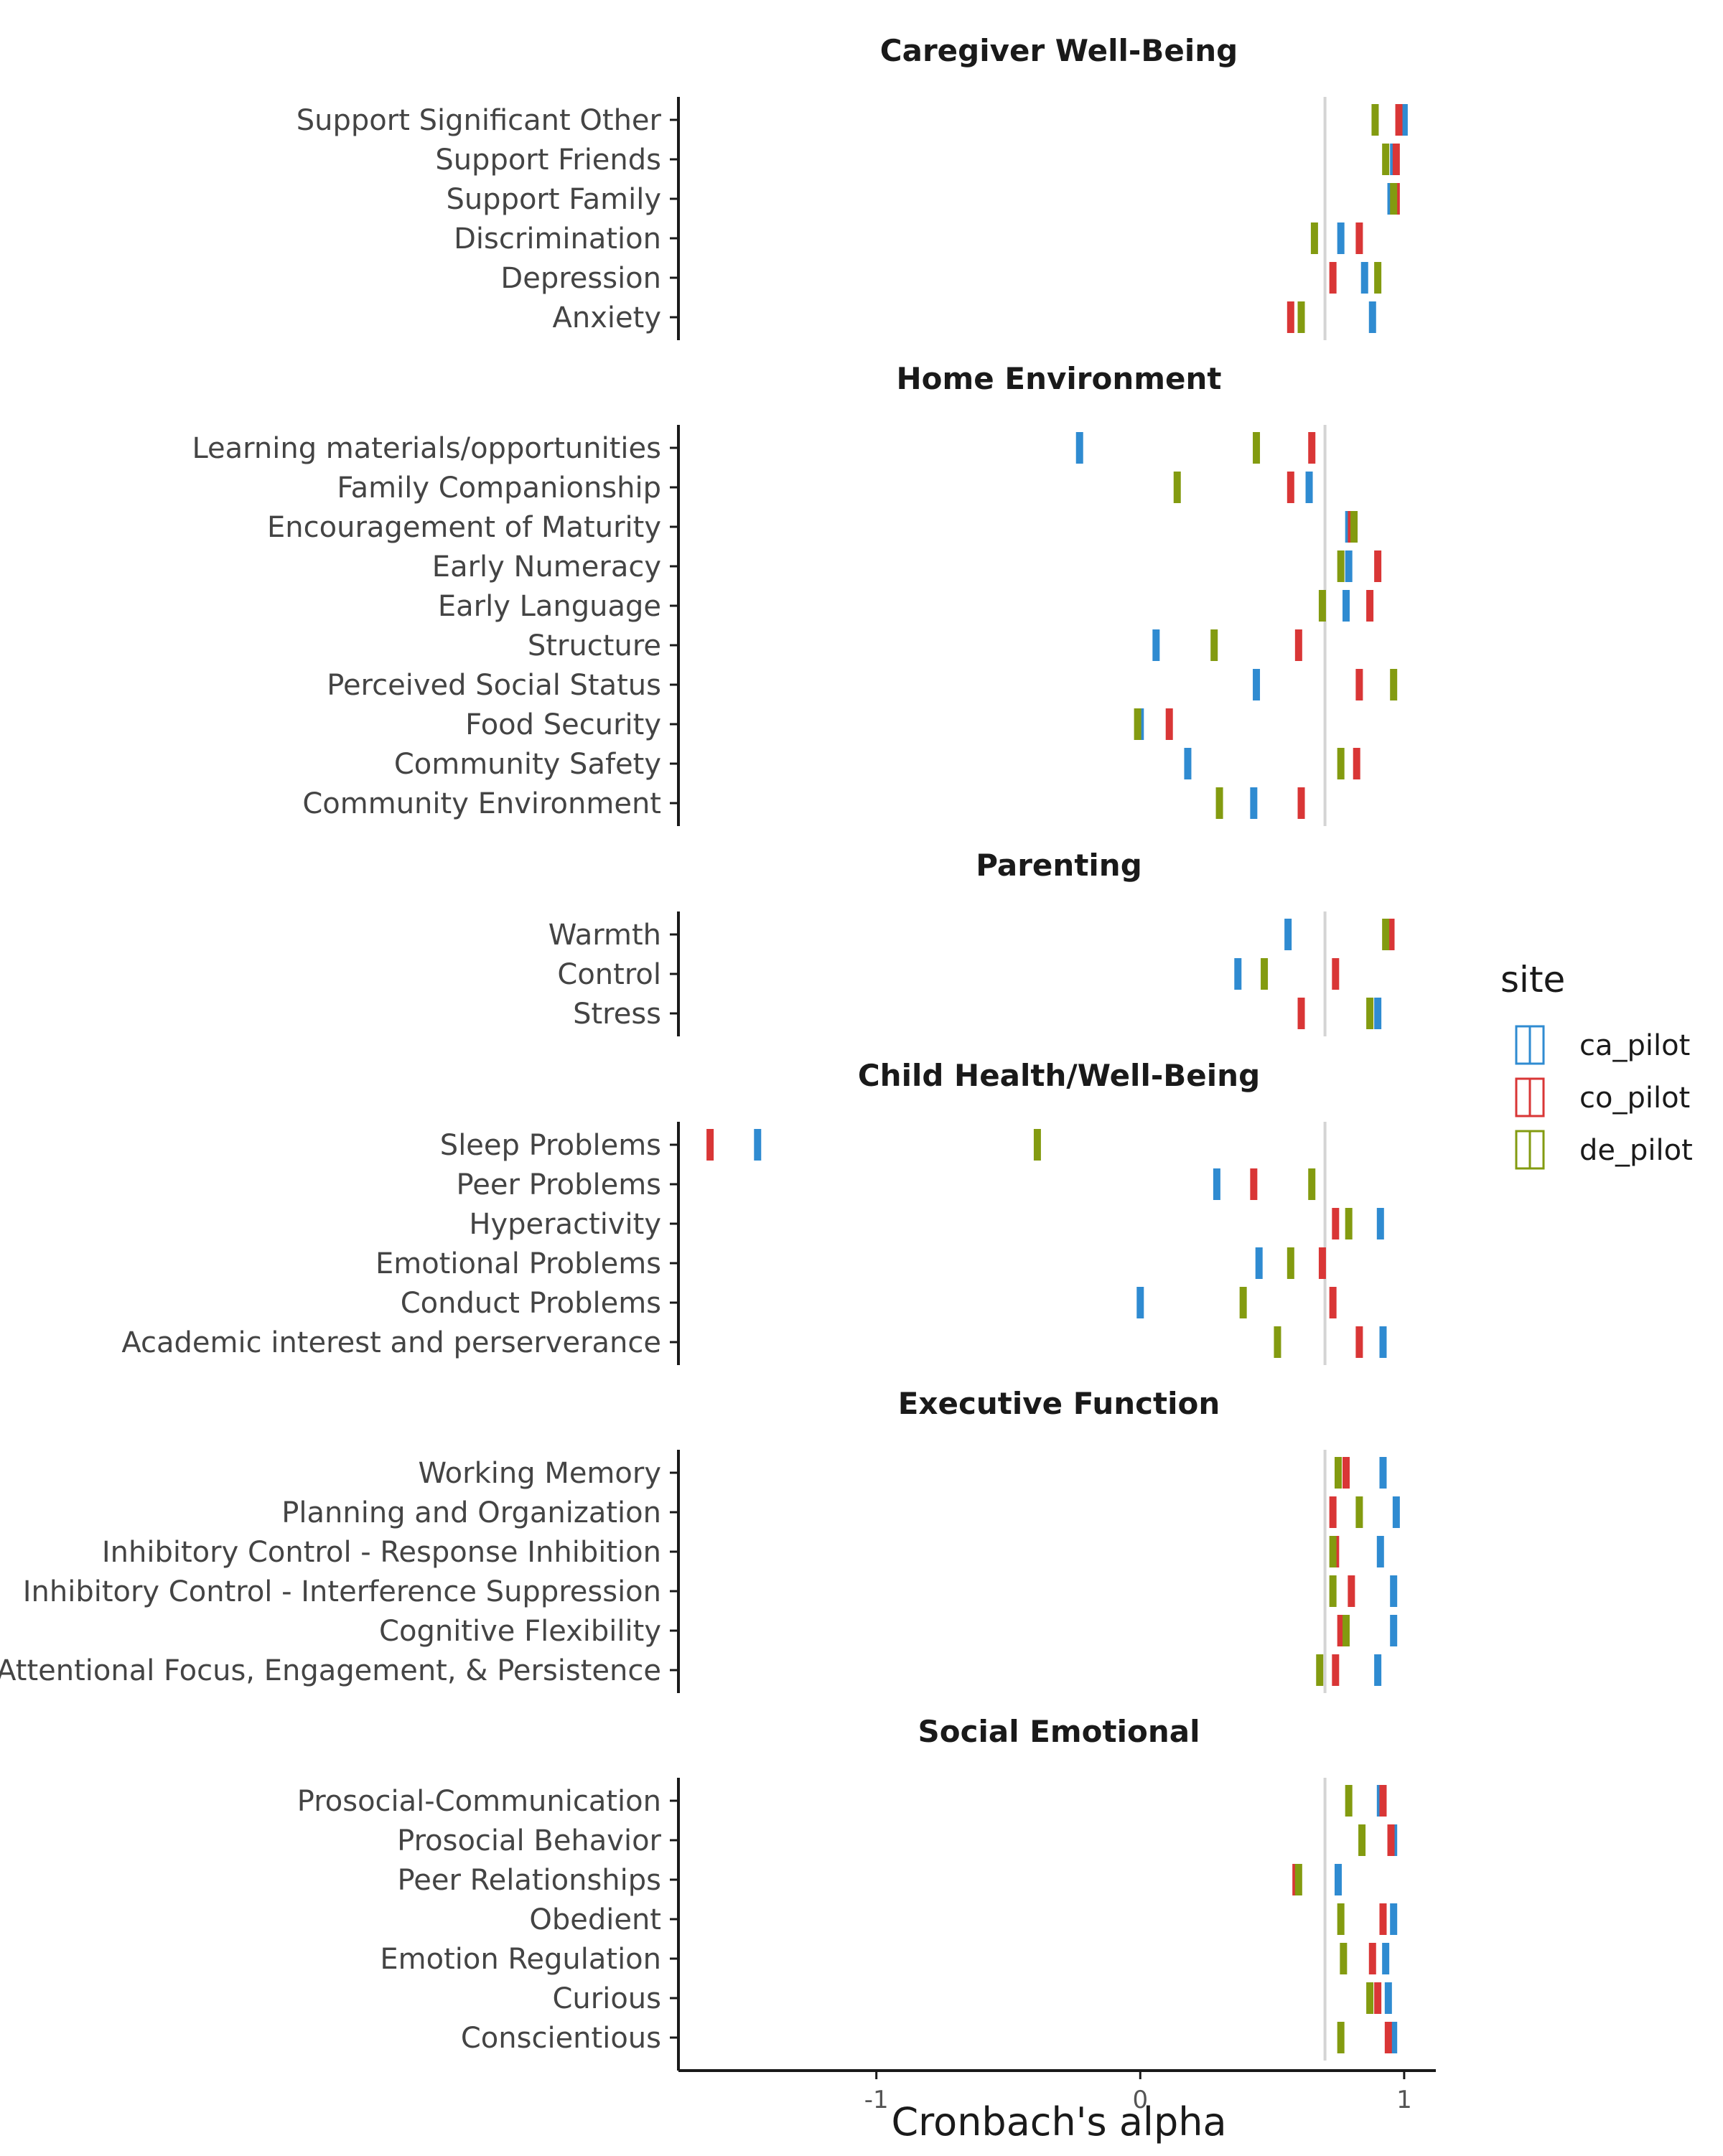 This screenshot has width=1723, height=2156. I want to click on legend-key-co_pilot: co_pilot, so click(1602, 1097).